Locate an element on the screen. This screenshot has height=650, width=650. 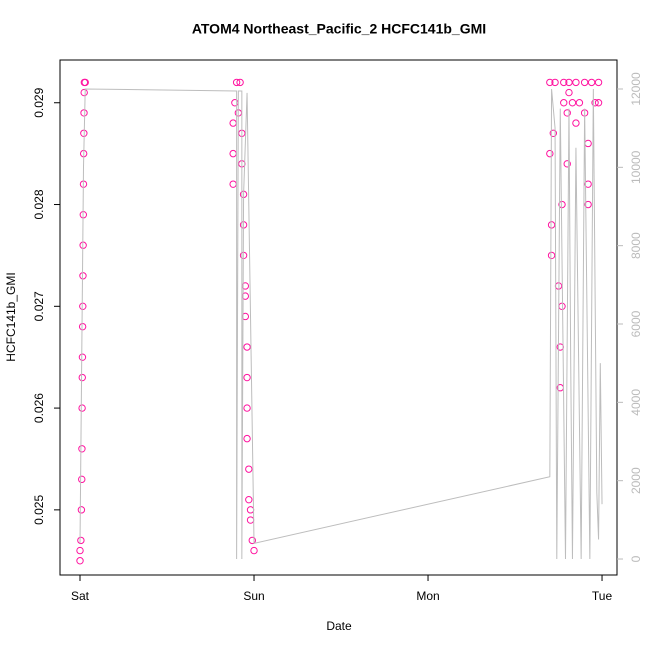
y2-tick-label: 12000 is located at coordinates (636, 89).